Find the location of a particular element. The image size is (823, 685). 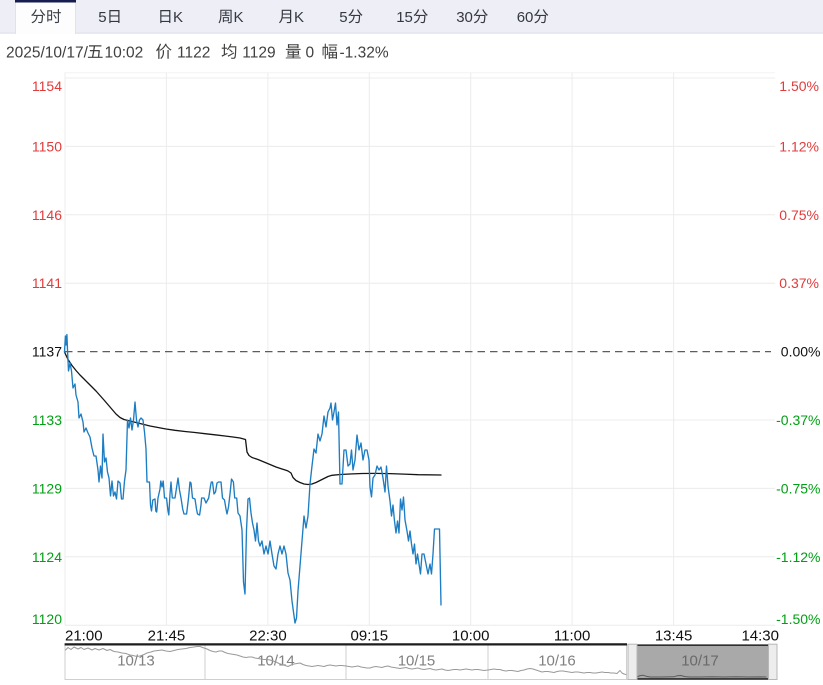

svg-text: 21:45 is located at coordinates (167, 636).